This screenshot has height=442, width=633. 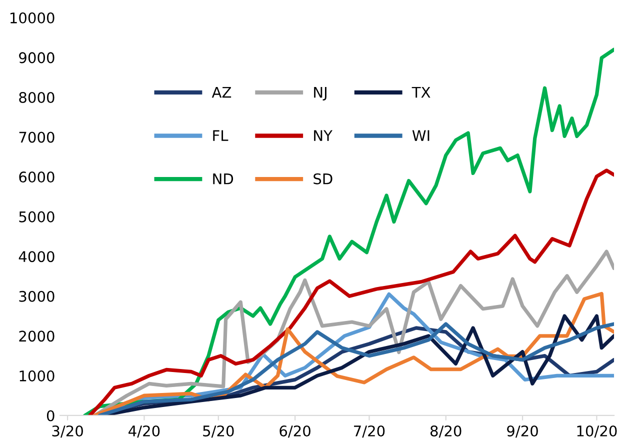 What do you see at coordinates (144, 431) in the screenshot?
I see `x-tick-label: 4/20` at bounding box center [144, 431].